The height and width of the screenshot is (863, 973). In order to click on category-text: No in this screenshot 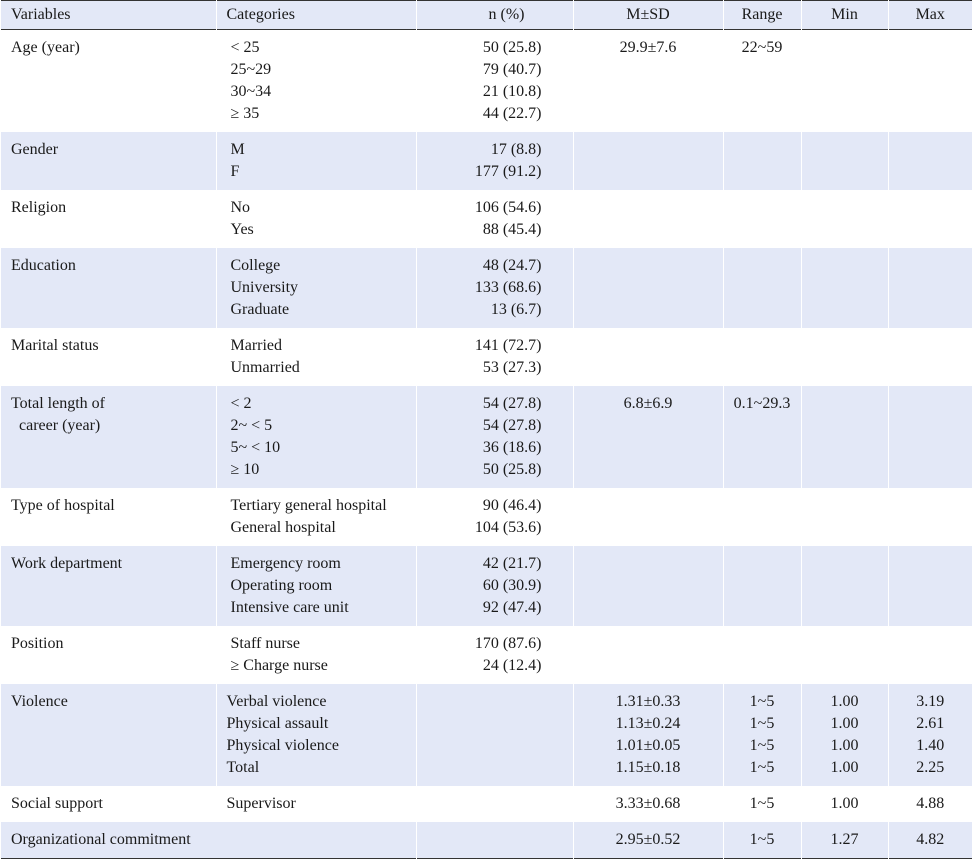, I will do `click(240, 207)`.